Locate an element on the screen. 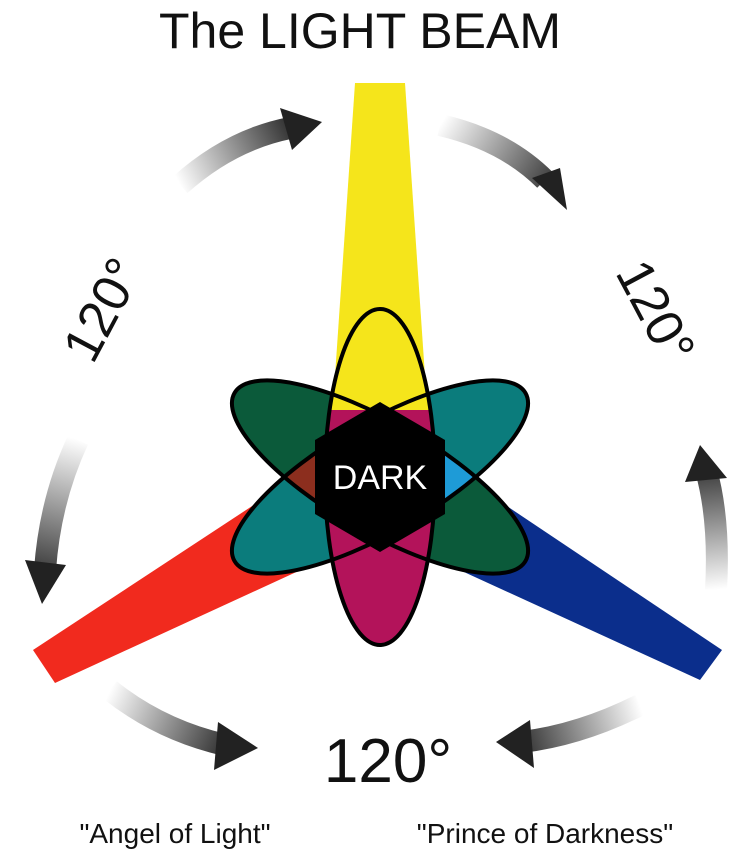 This screenshot has height=856, width=732. arrowhead-left is located at coordinates (45, 582).